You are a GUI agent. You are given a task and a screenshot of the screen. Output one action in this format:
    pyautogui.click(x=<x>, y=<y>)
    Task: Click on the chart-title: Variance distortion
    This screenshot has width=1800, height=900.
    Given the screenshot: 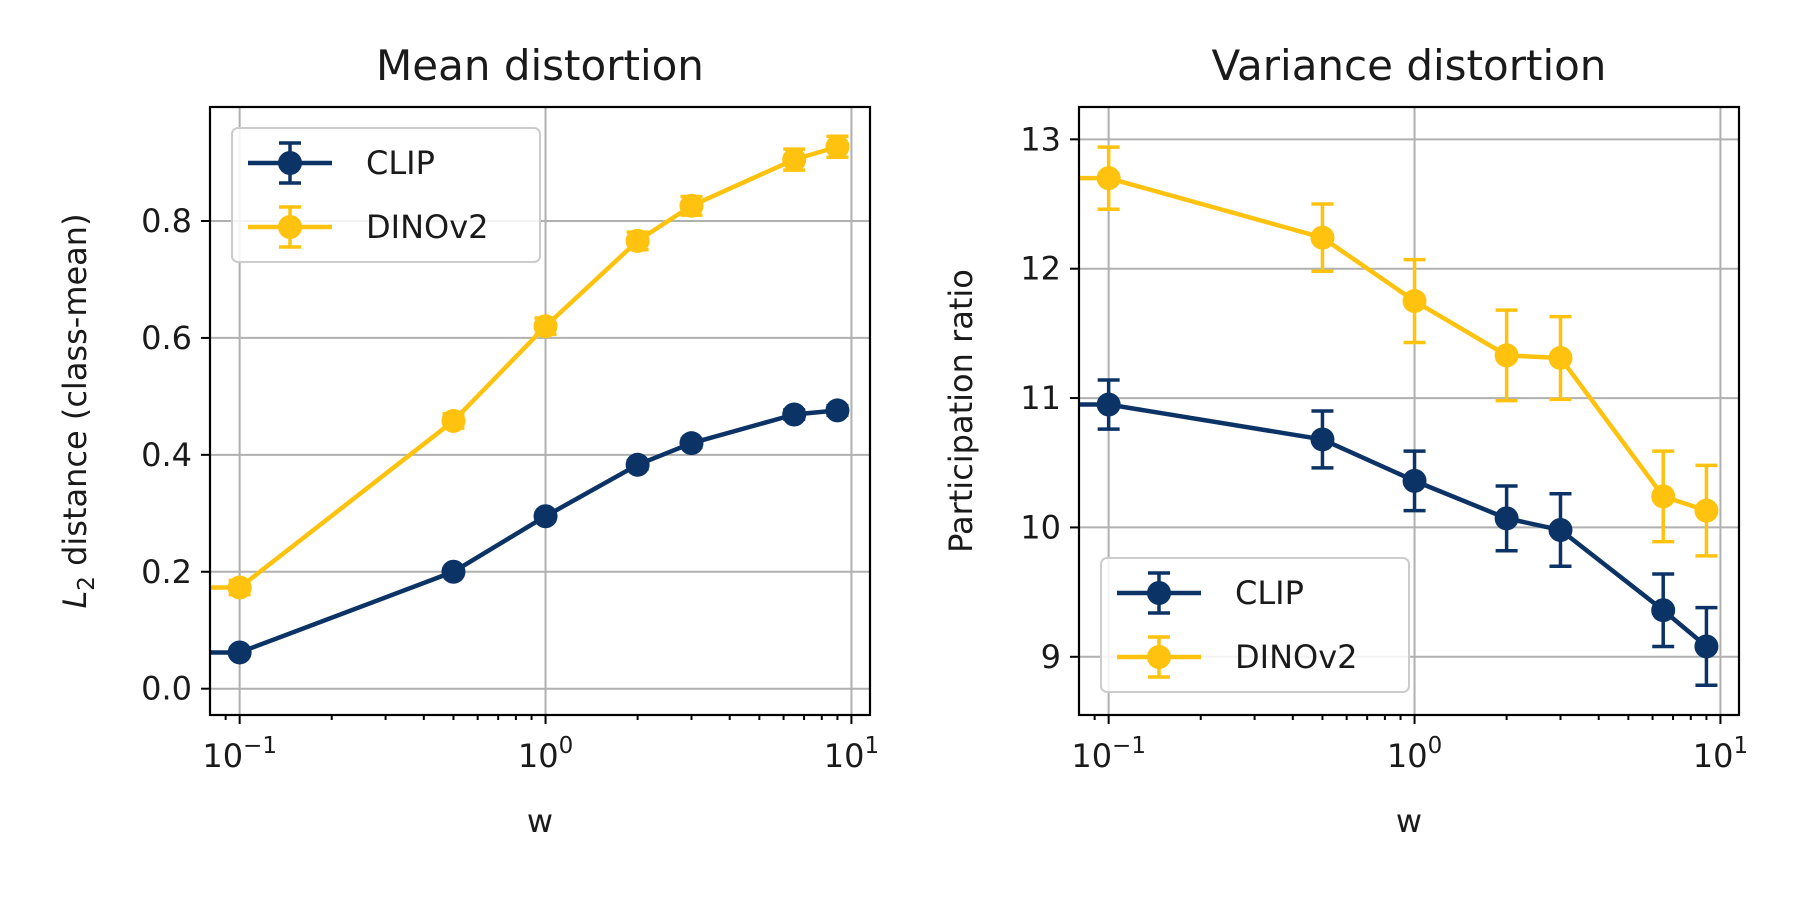 What is the action you would take?
    pyautogui.click(x=1409, y=65)
    